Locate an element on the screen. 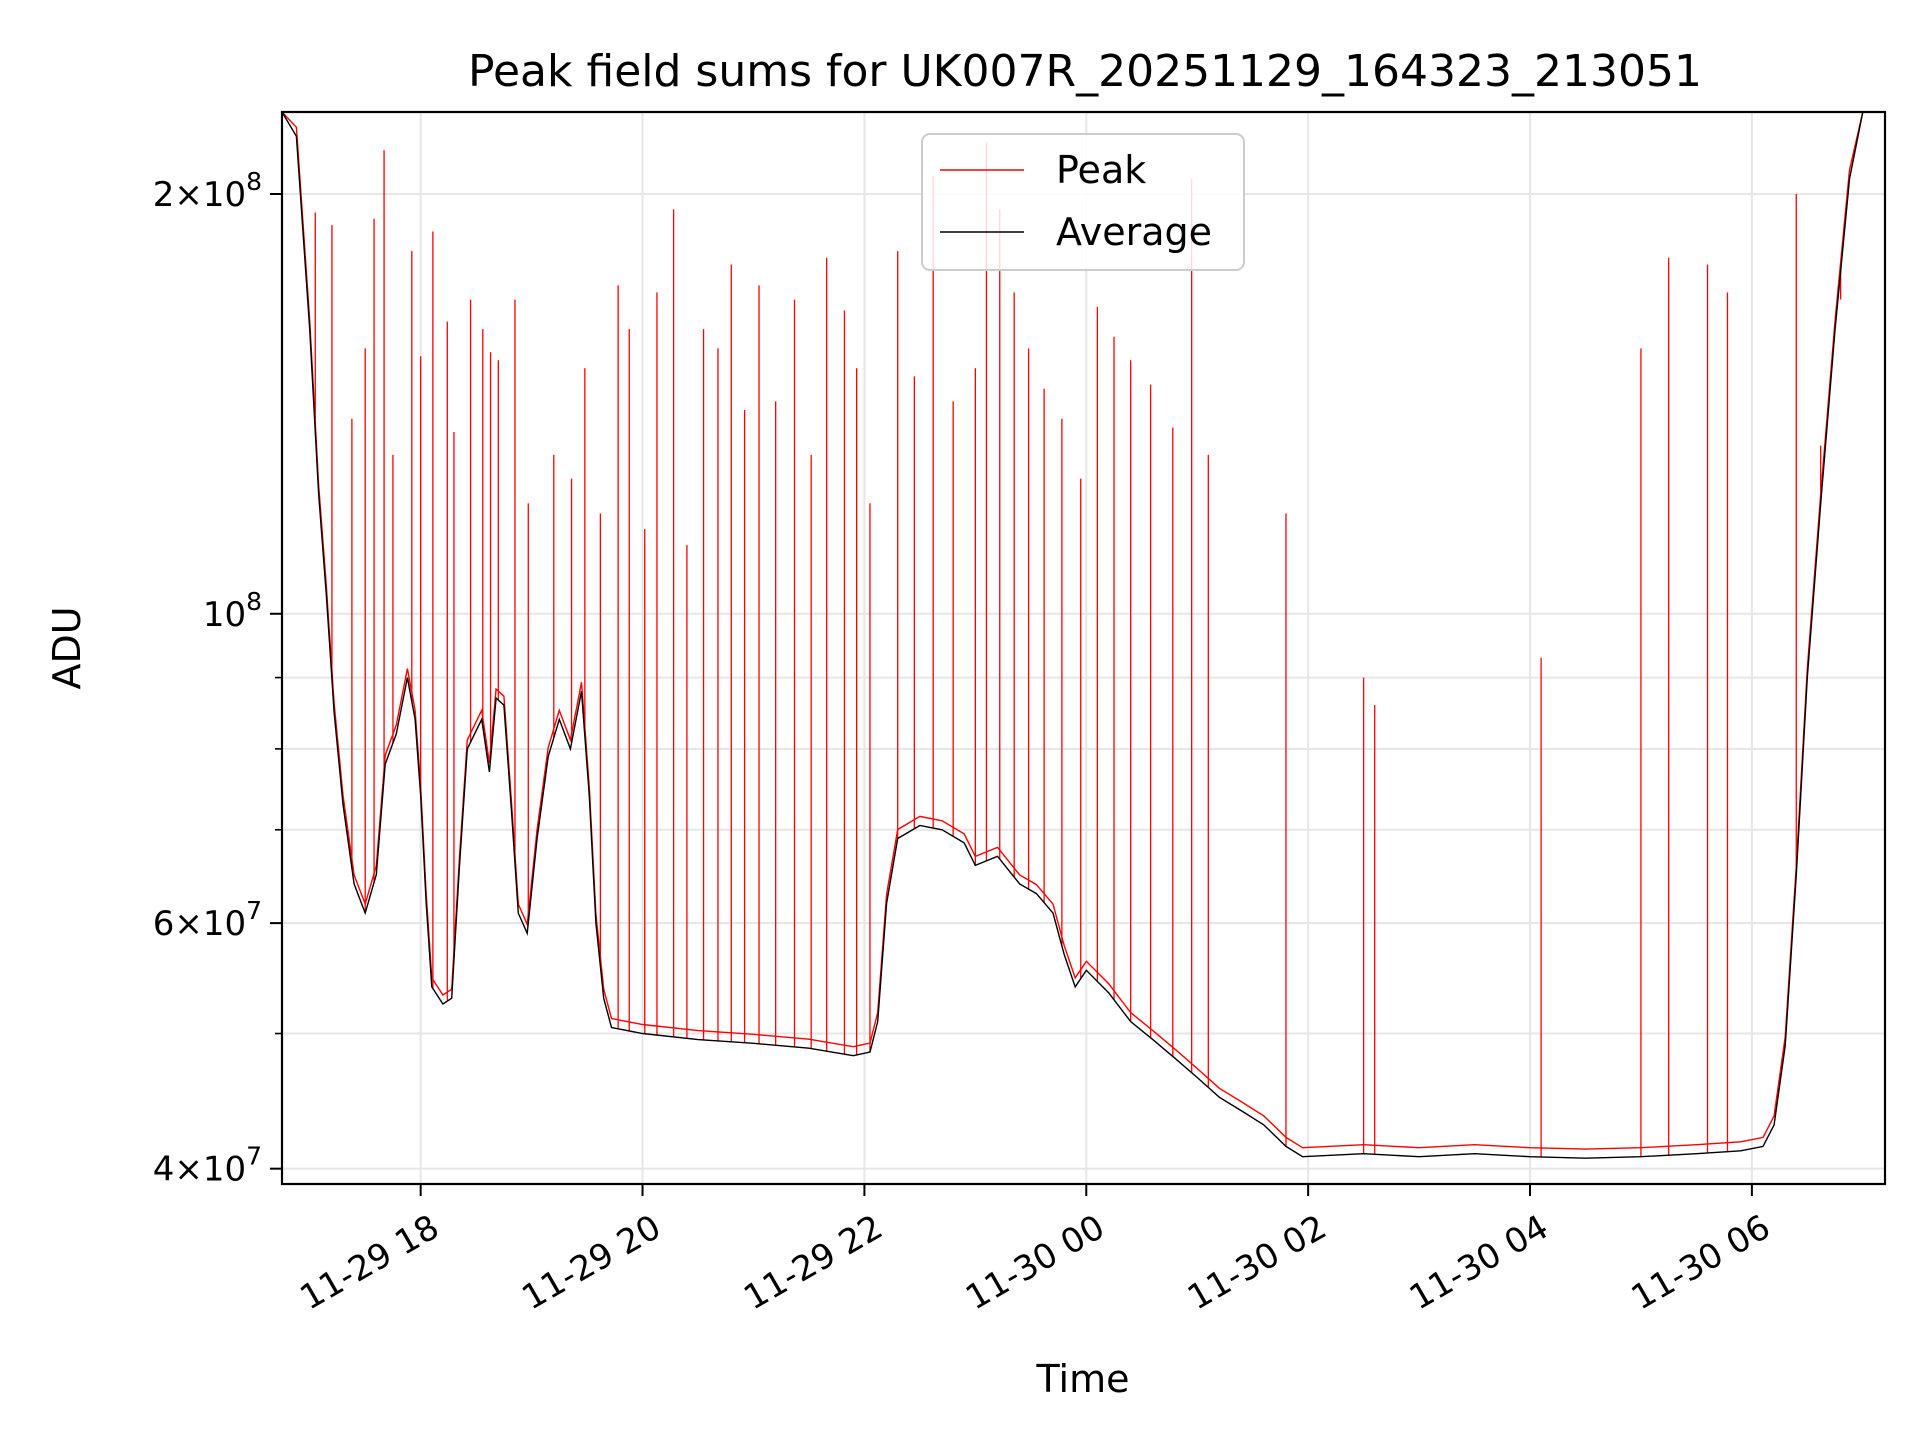 This screenshot has width=1920, height=1440. x-axis-label: Time is located at coordinates (1083, 1379).